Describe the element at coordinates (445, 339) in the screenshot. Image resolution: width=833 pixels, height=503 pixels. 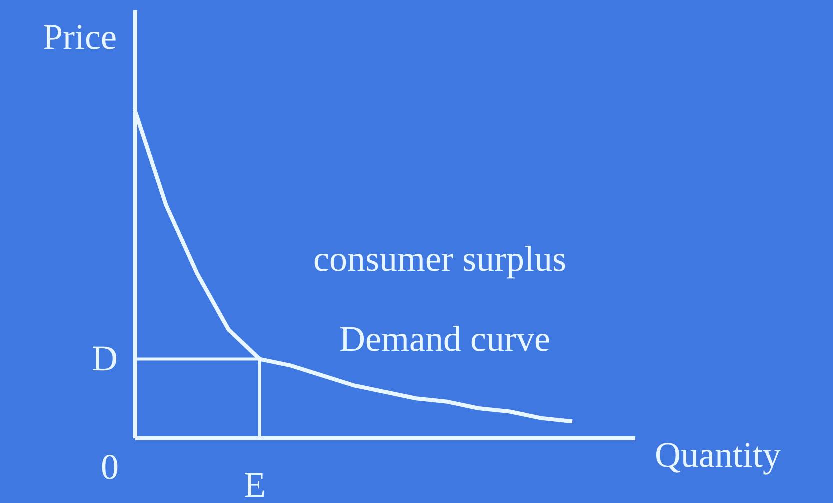
I see `annotation: Demand curve` at that location.